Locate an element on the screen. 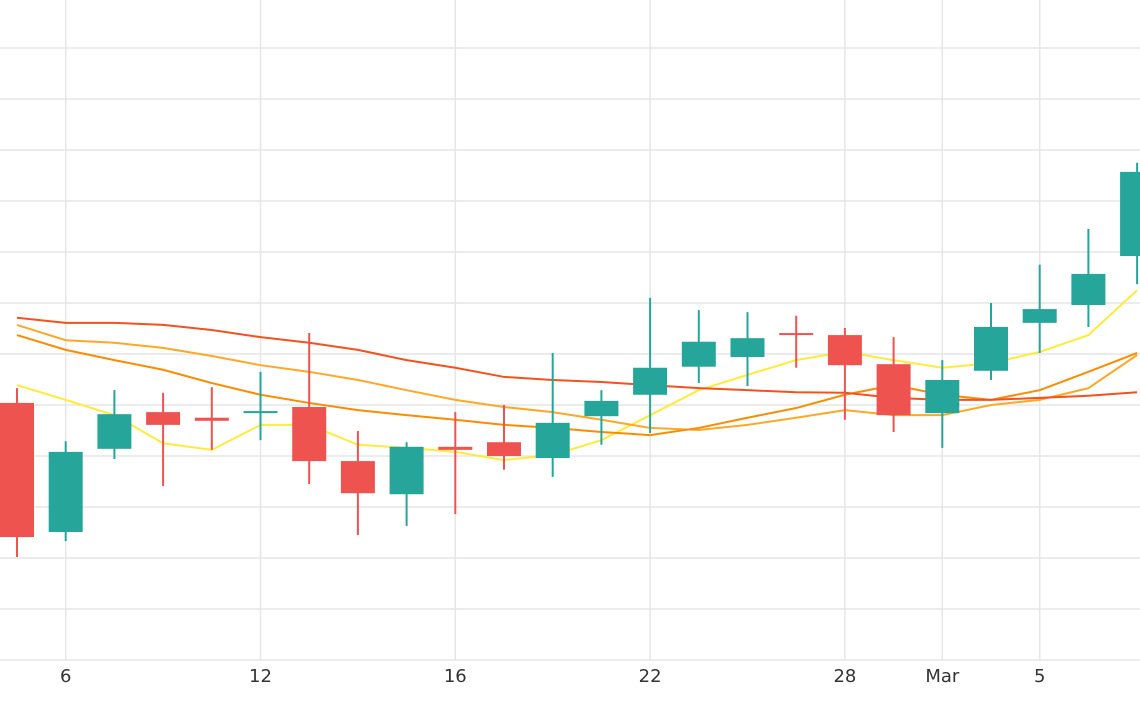 This screenshot has width=1140, height=710. x-tick-label: 22 is located at coordinates (650, 676).